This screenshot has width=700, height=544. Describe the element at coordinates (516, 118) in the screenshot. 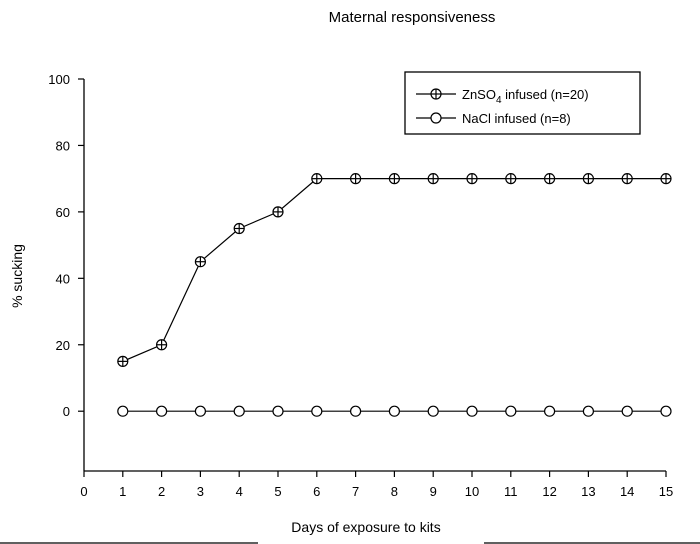

I see `legend-label-nacl: NaCl infused (n=8)` at that location.